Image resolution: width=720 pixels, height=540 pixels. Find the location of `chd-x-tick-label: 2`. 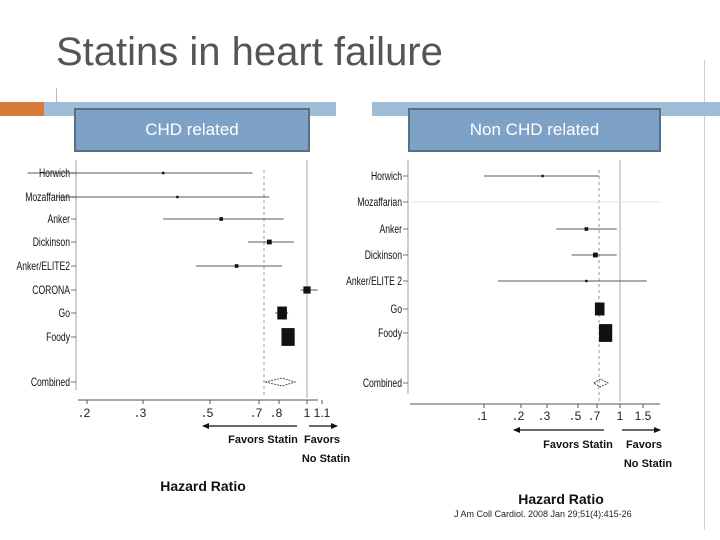

chd-x-tick-label: 2 is located at coordinates (87, 413).